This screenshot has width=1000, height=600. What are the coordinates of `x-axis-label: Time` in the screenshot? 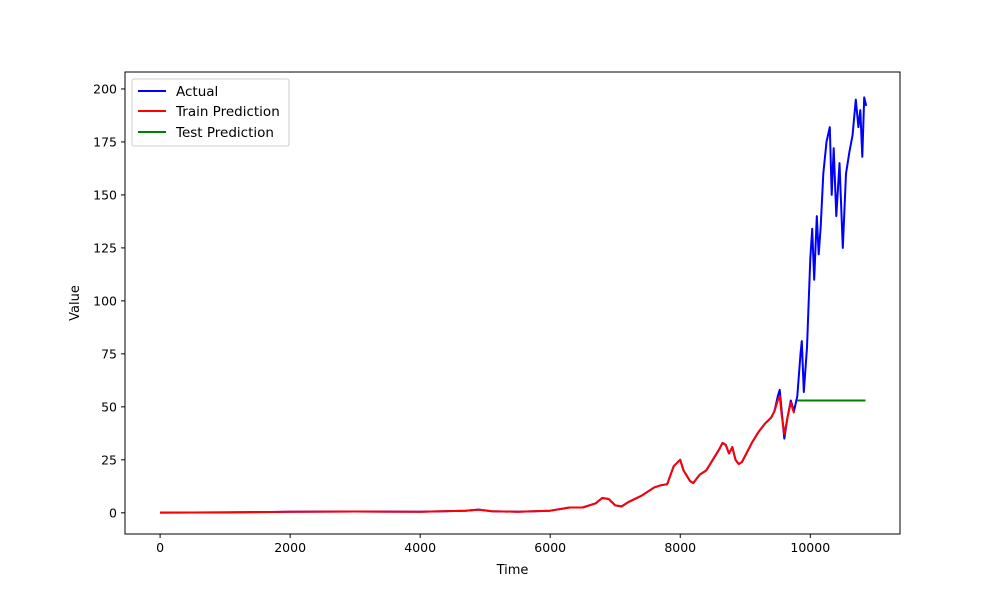 It's located at (512, 570).